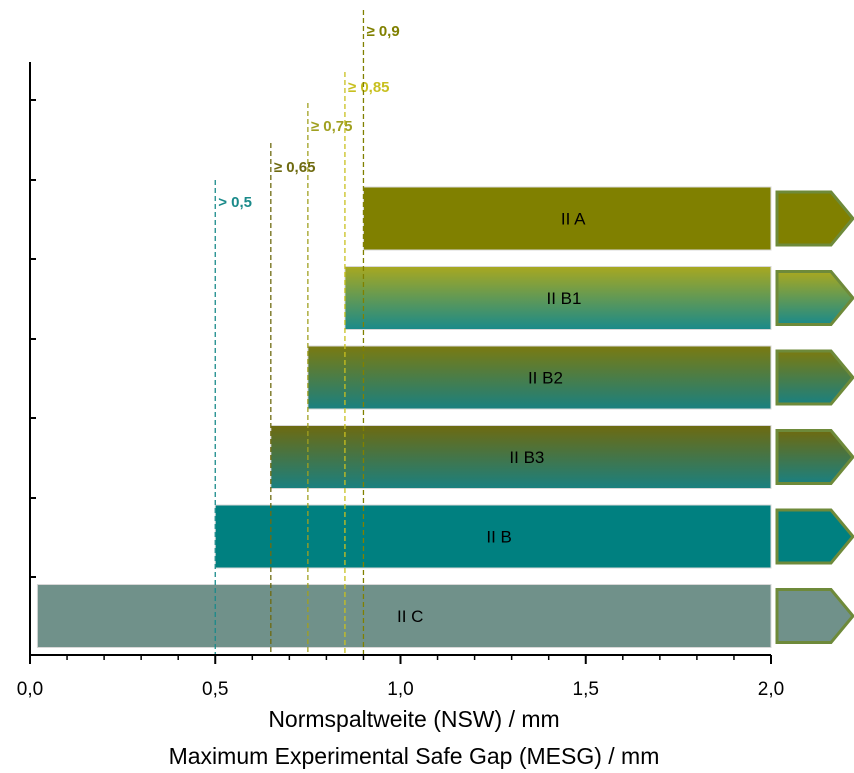  Describe the element at coordinates (771, 689) in the screenshot. I see `x-tick-label-4: 2,0` at that location.